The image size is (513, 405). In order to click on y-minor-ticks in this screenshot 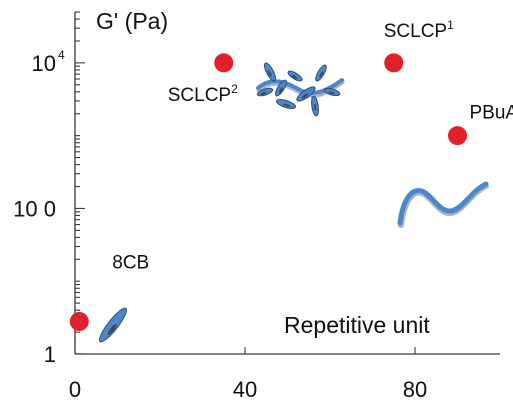, I will do `click(77, 172)`.